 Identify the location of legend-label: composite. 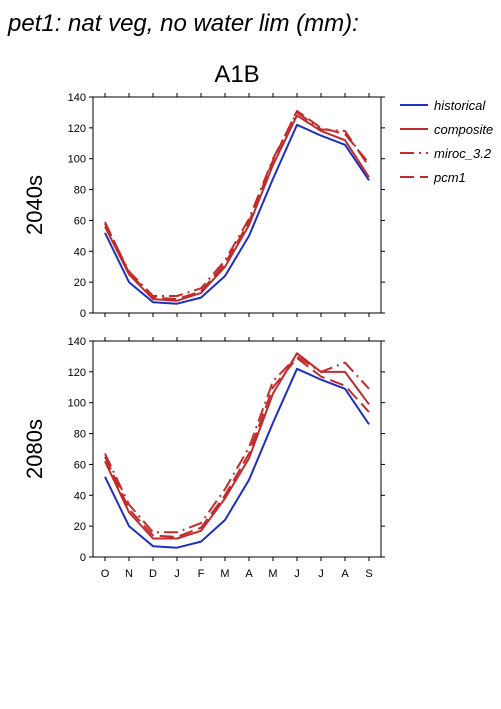
(463, 129).